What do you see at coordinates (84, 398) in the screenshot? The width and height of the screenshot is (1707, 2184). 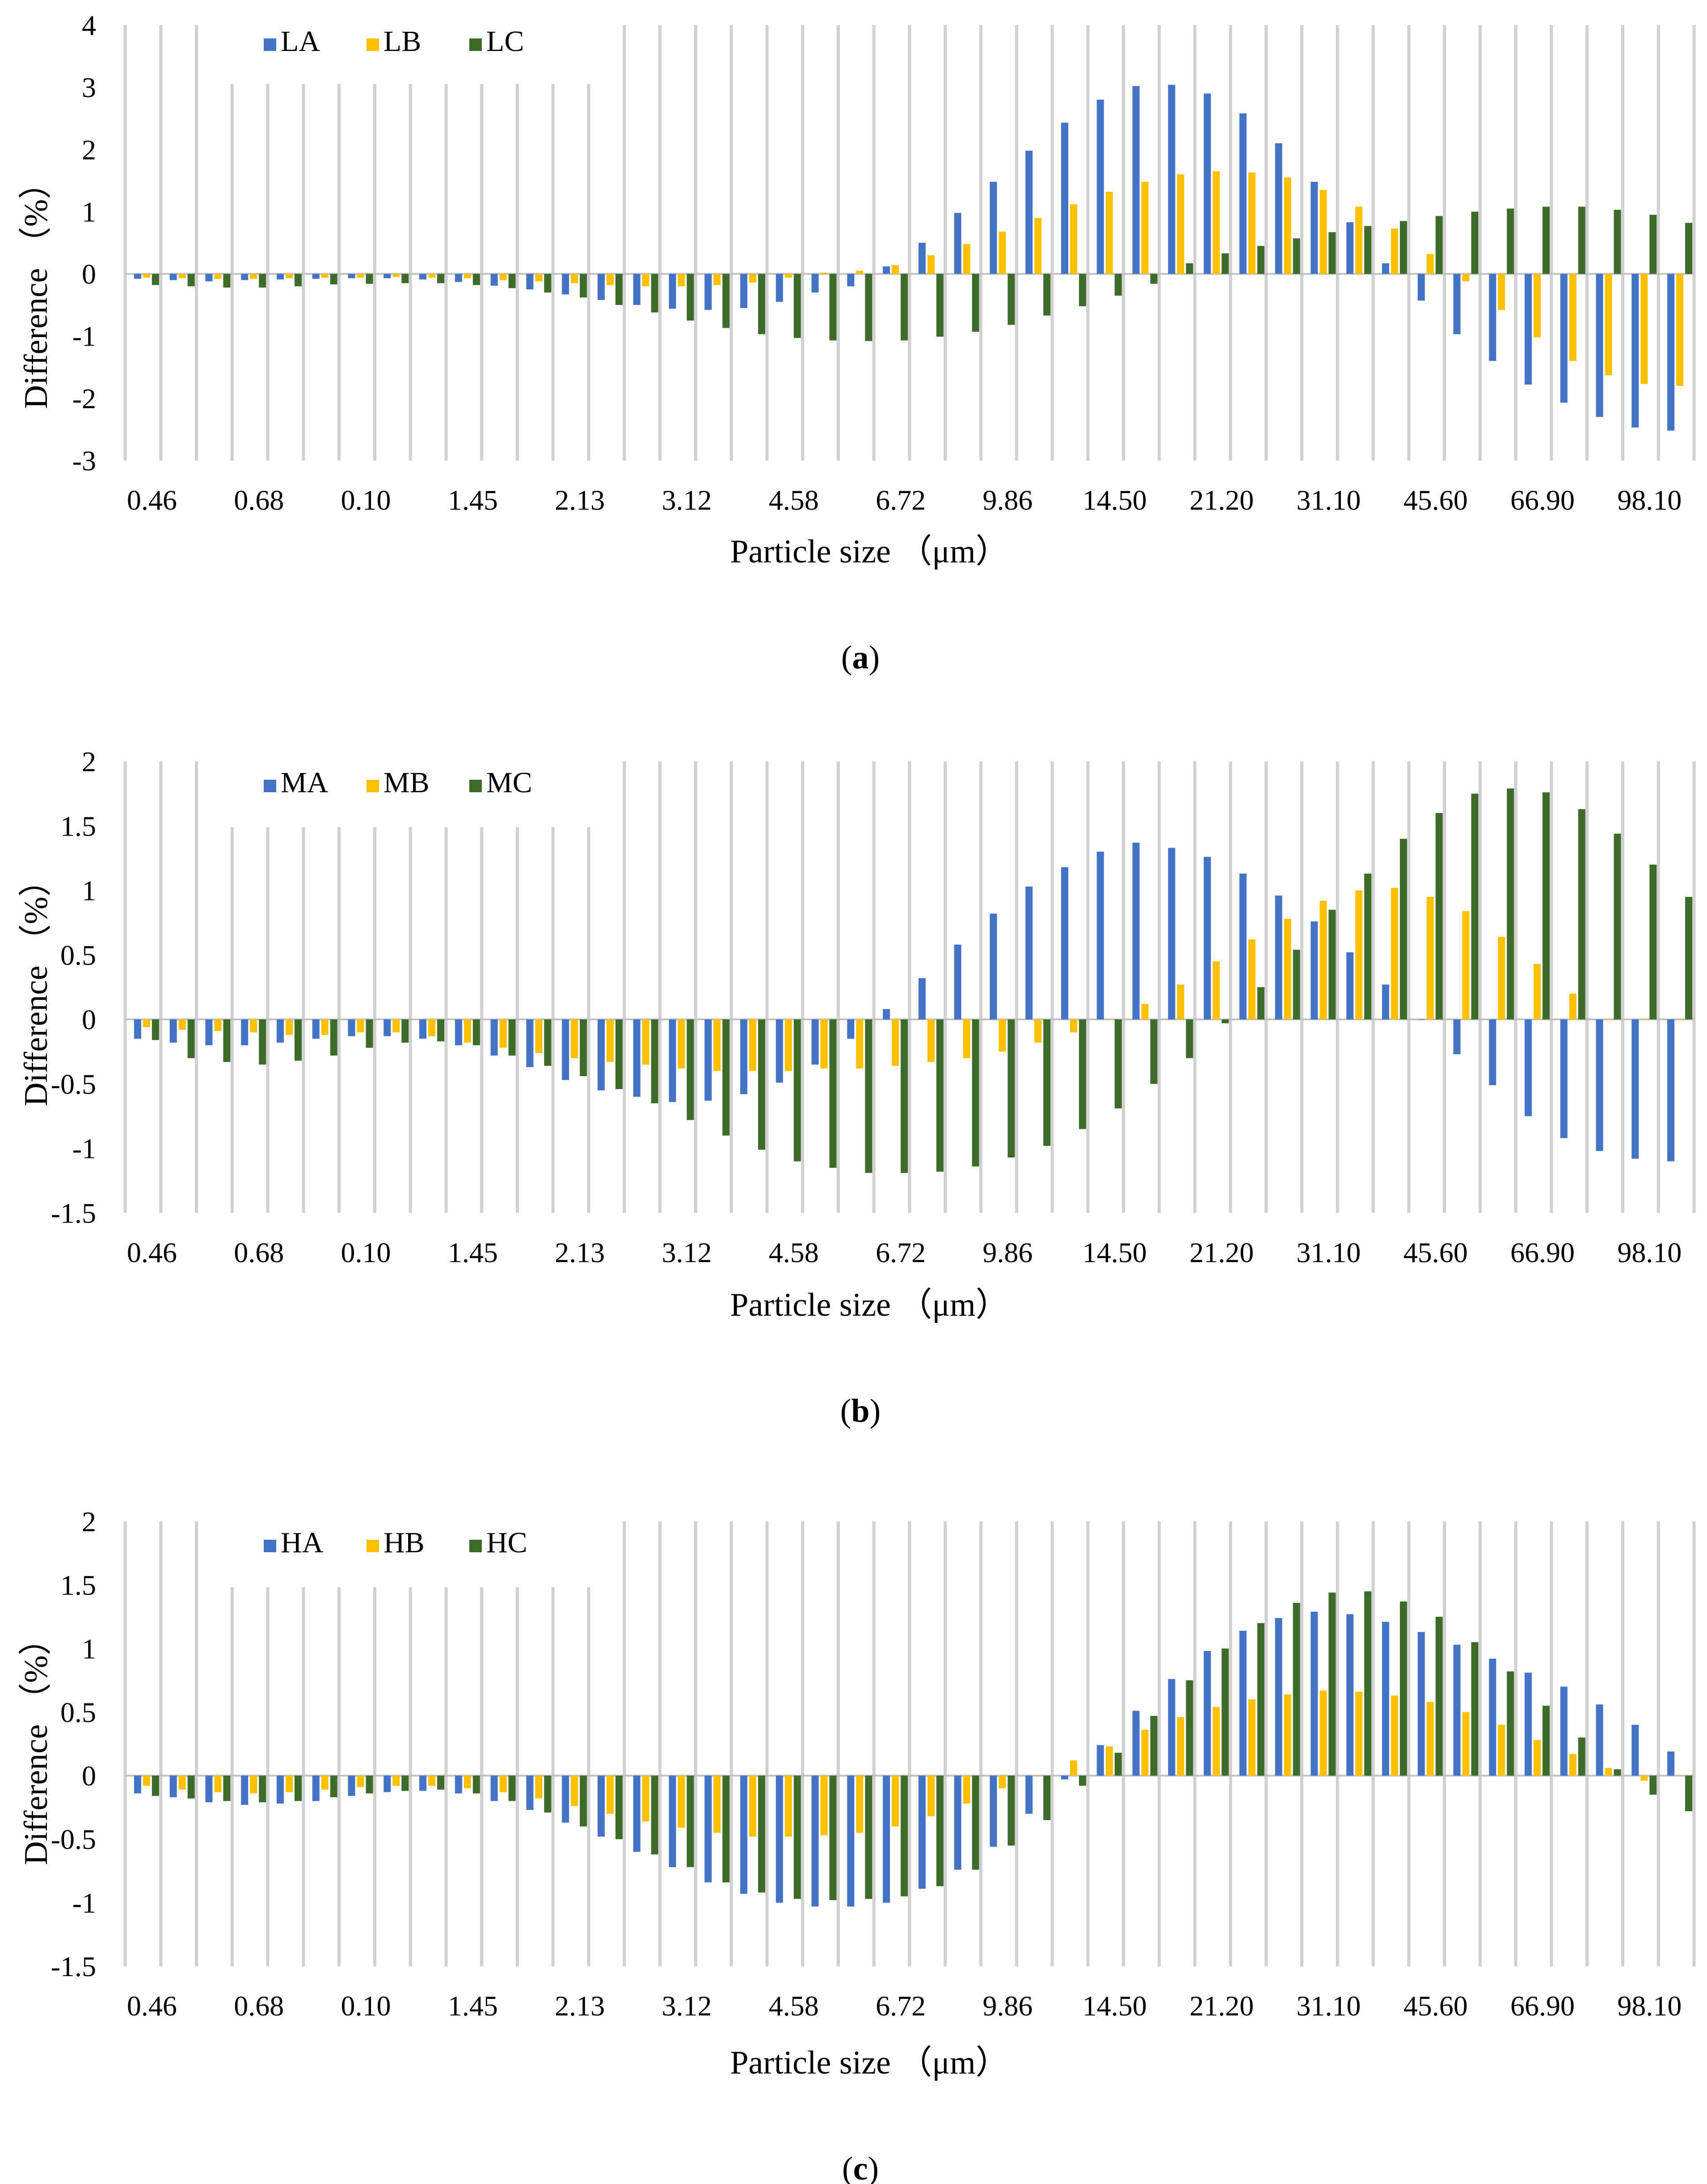 I see `y-tick-label: -2` at bounding box center [84, 398].